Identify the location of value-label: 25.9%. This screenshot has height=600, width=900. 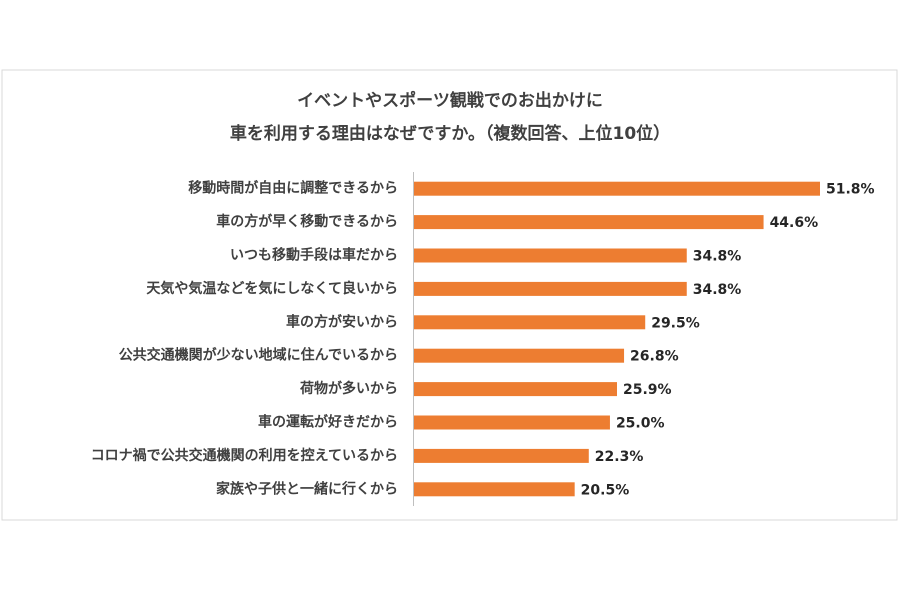
(647, 390).